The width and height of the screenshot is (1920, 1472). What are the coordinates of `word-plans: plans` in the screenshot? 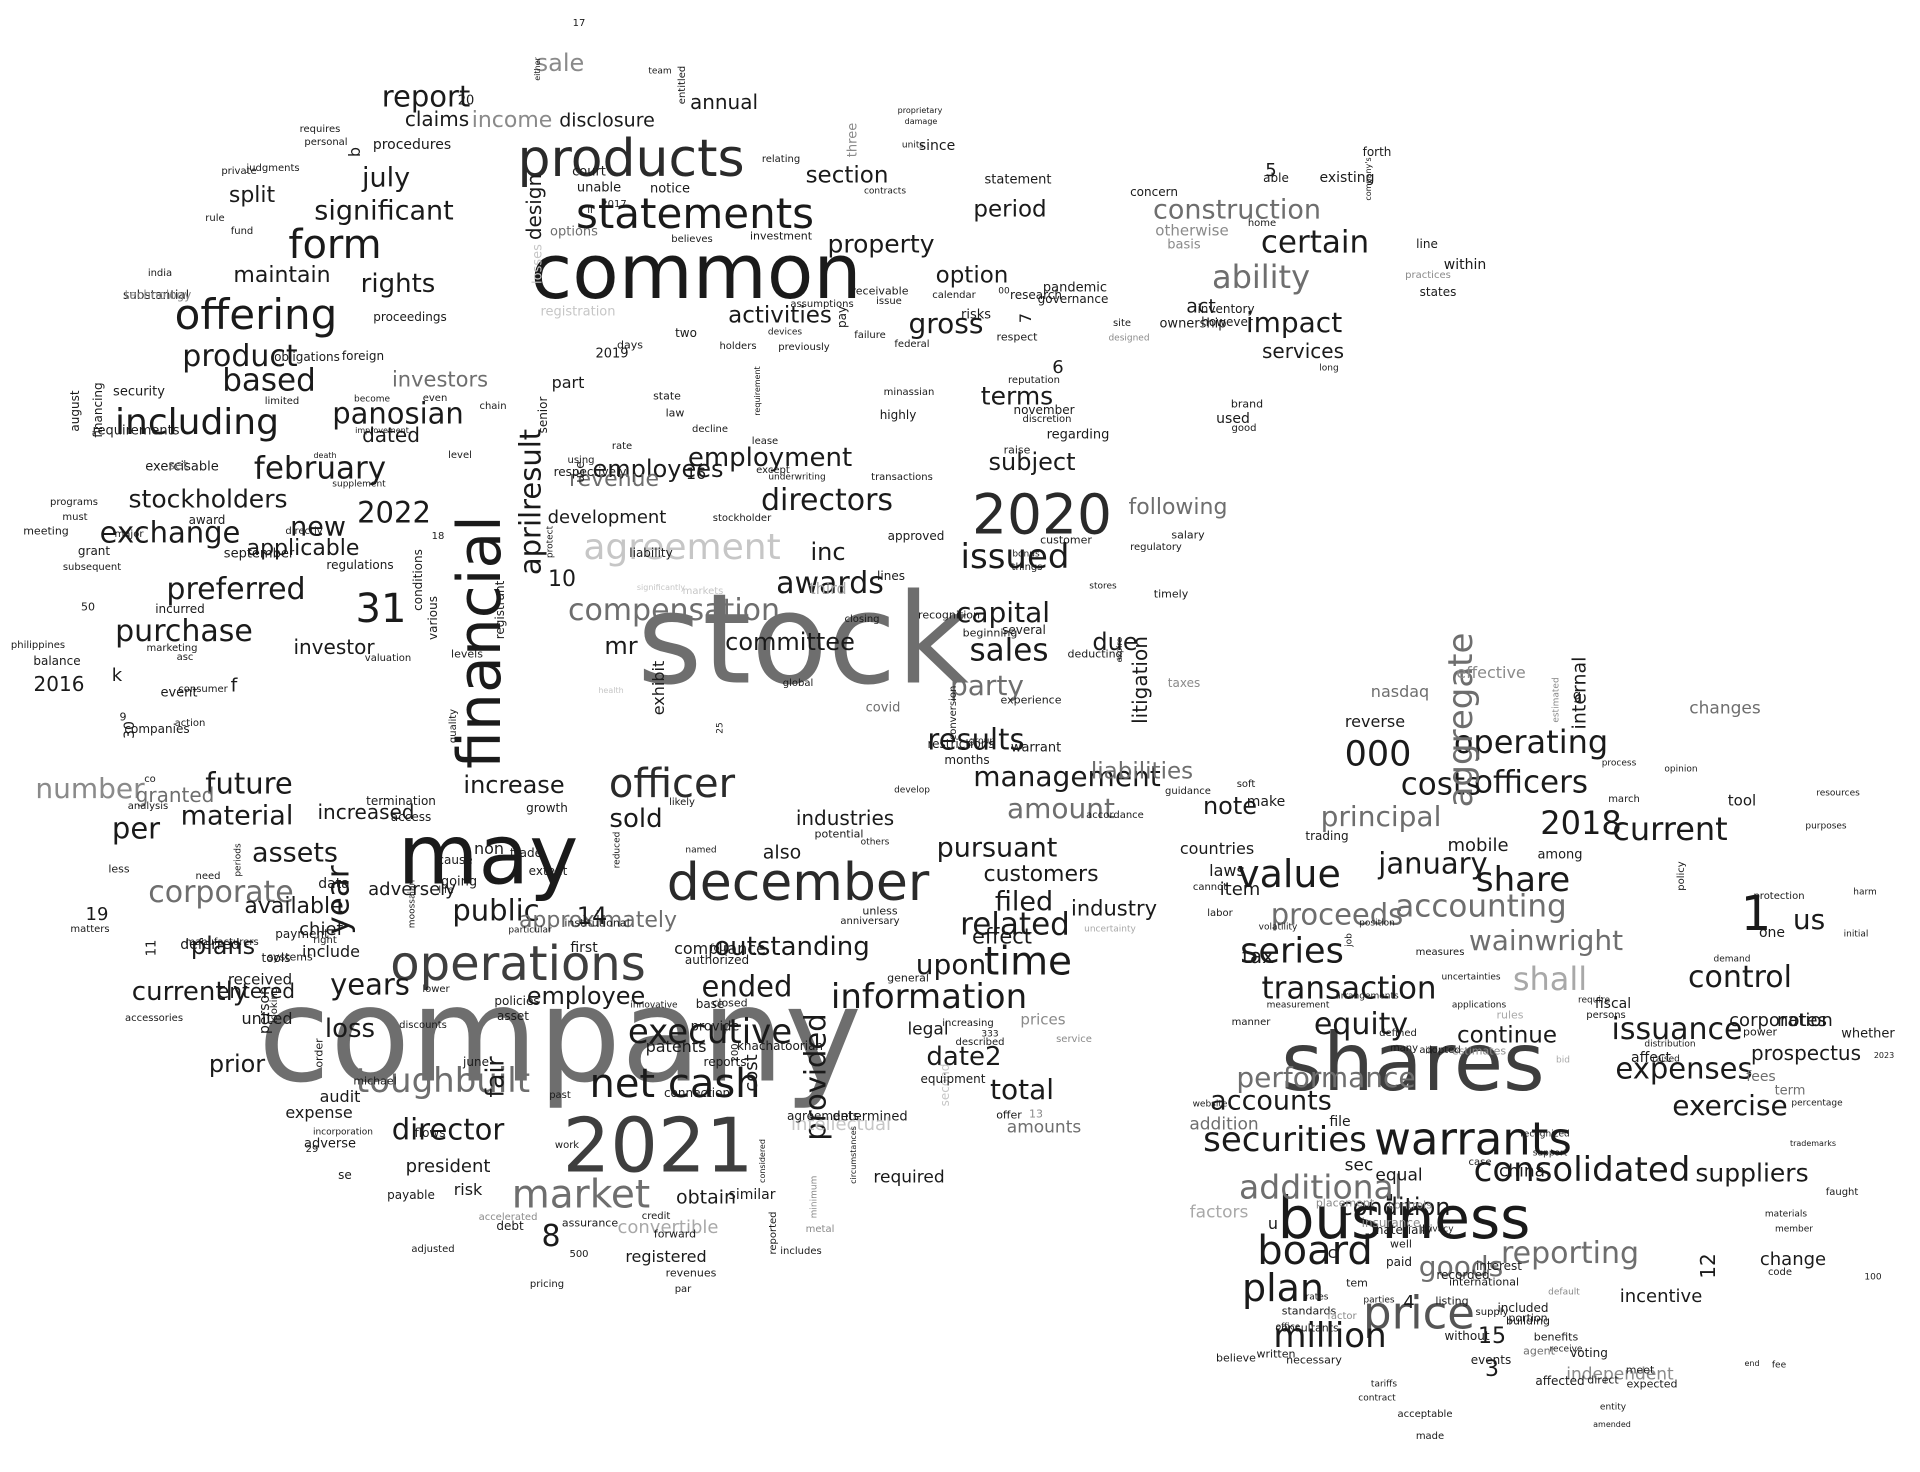 It's located at (223, 946).